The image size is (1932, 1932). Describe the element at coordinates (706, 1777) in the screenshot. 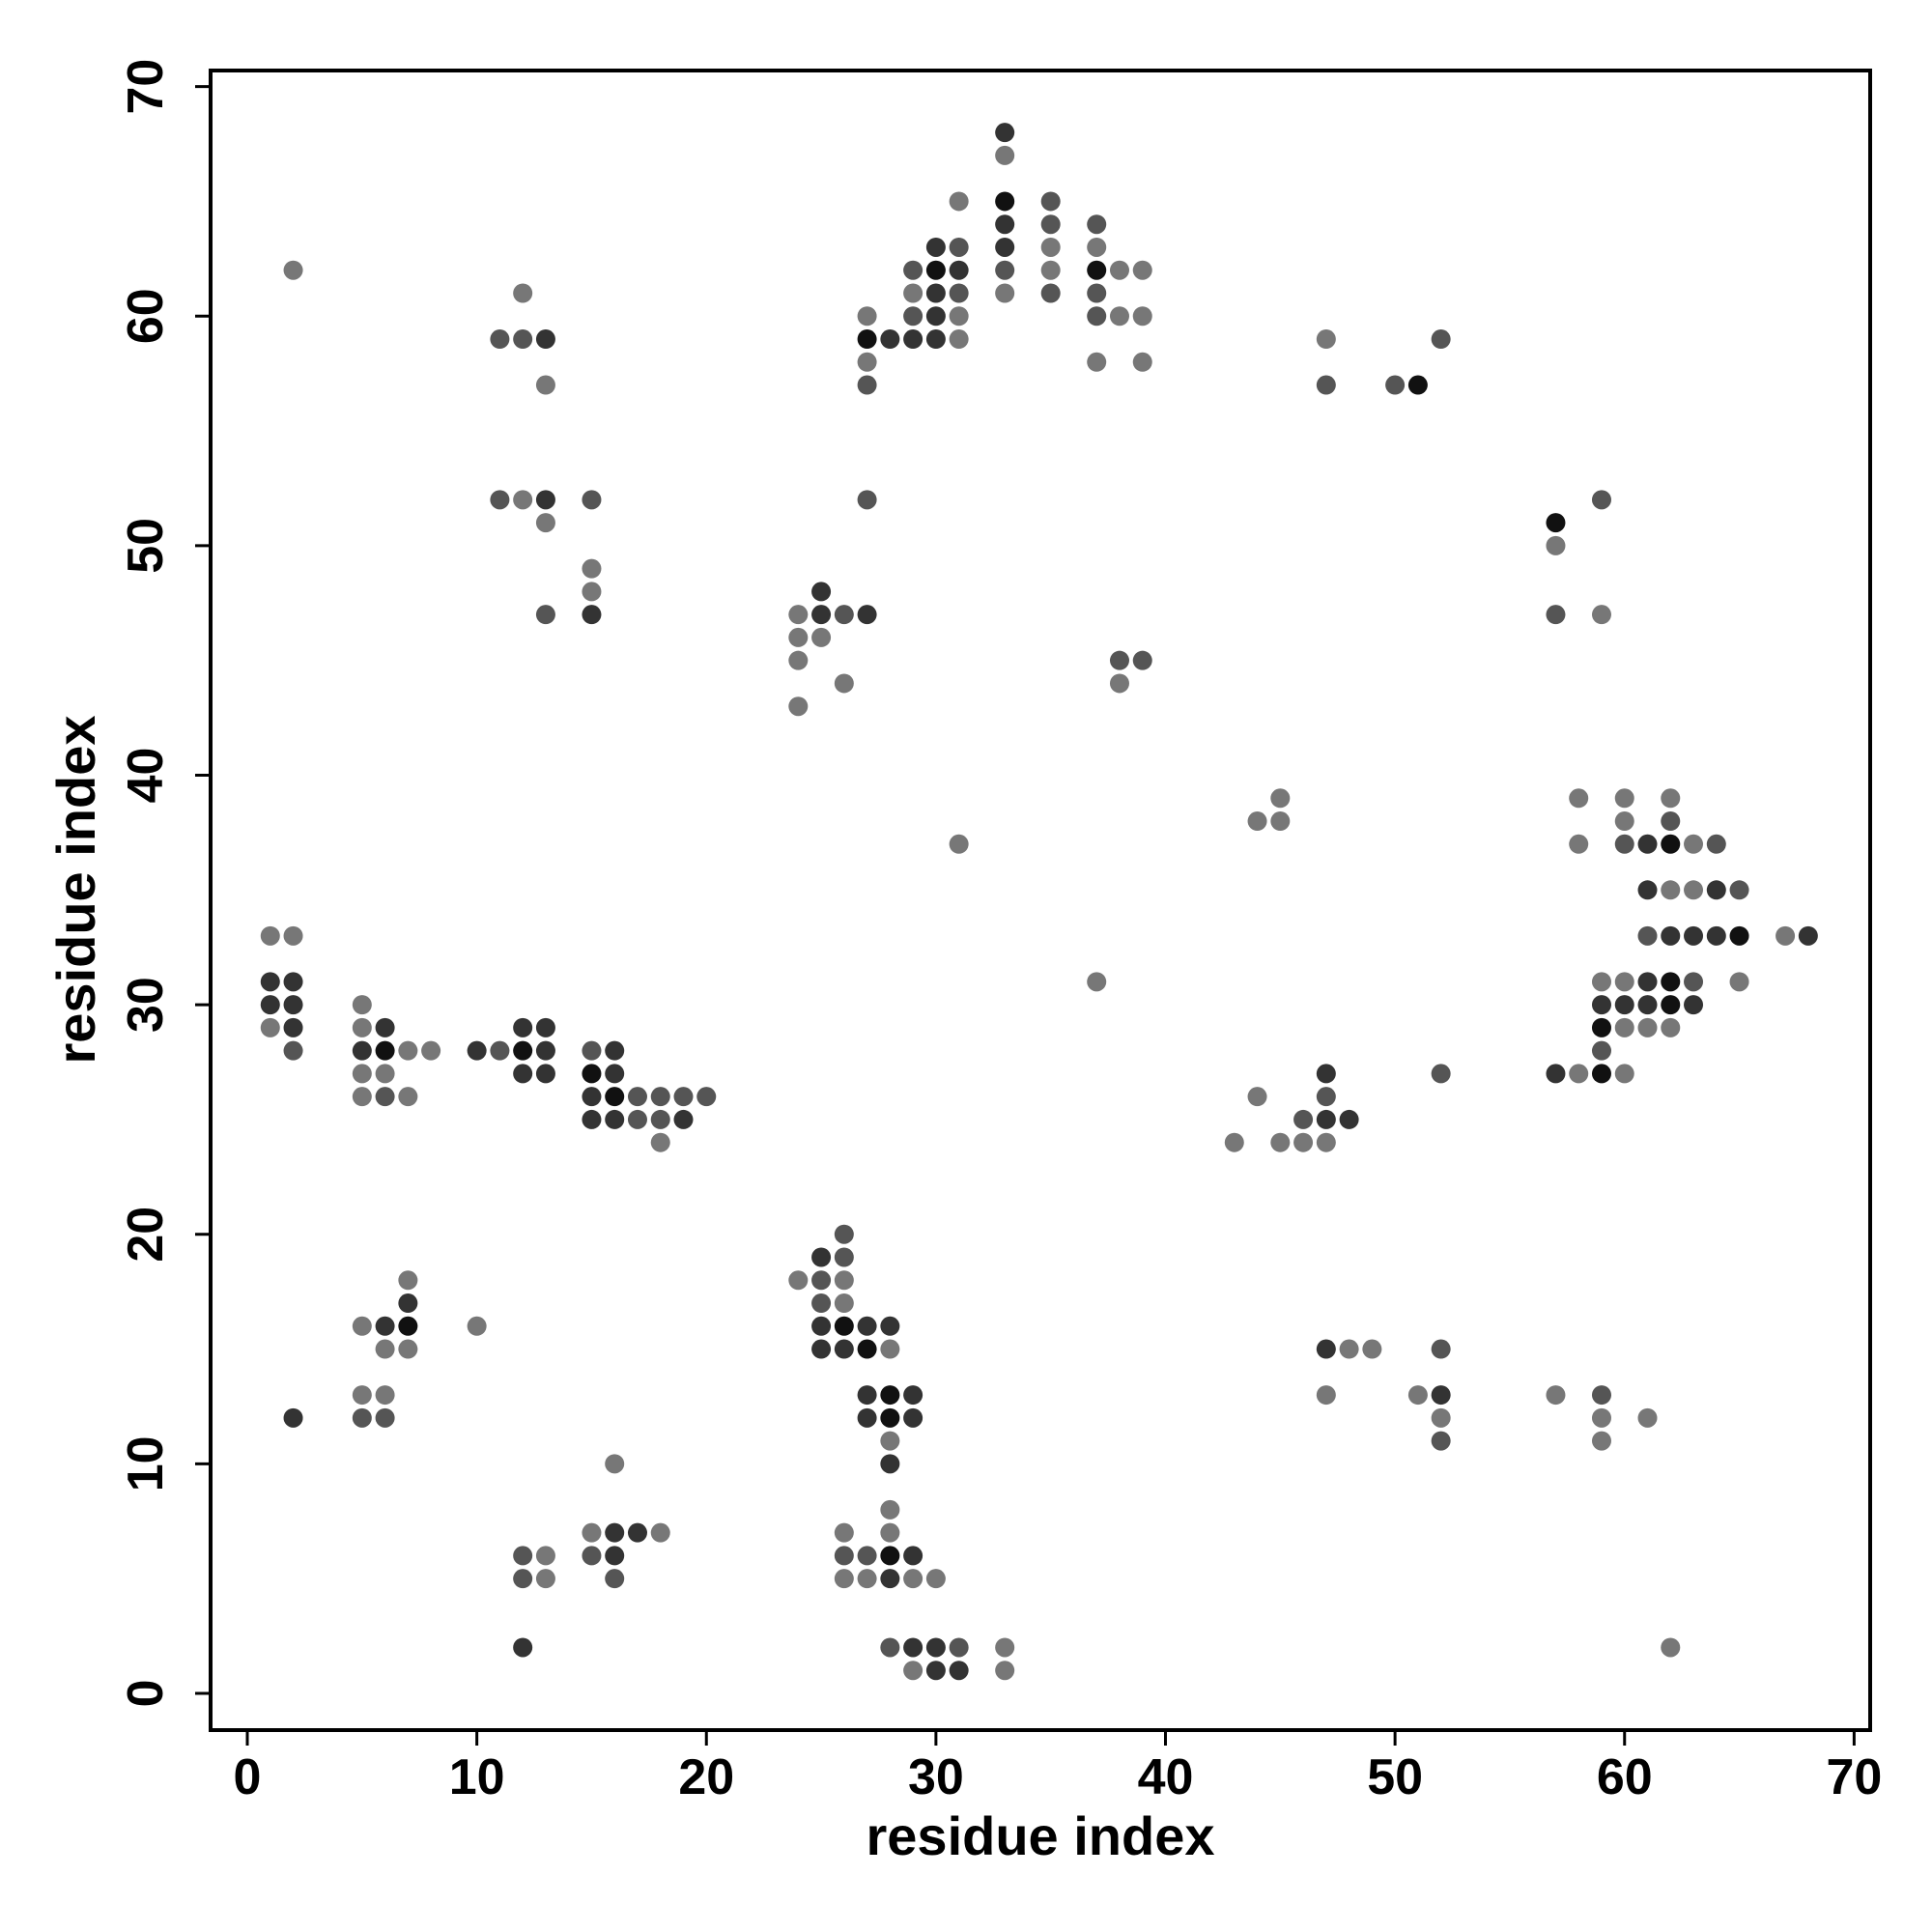

I see `x-tick-label: 20` at that location.